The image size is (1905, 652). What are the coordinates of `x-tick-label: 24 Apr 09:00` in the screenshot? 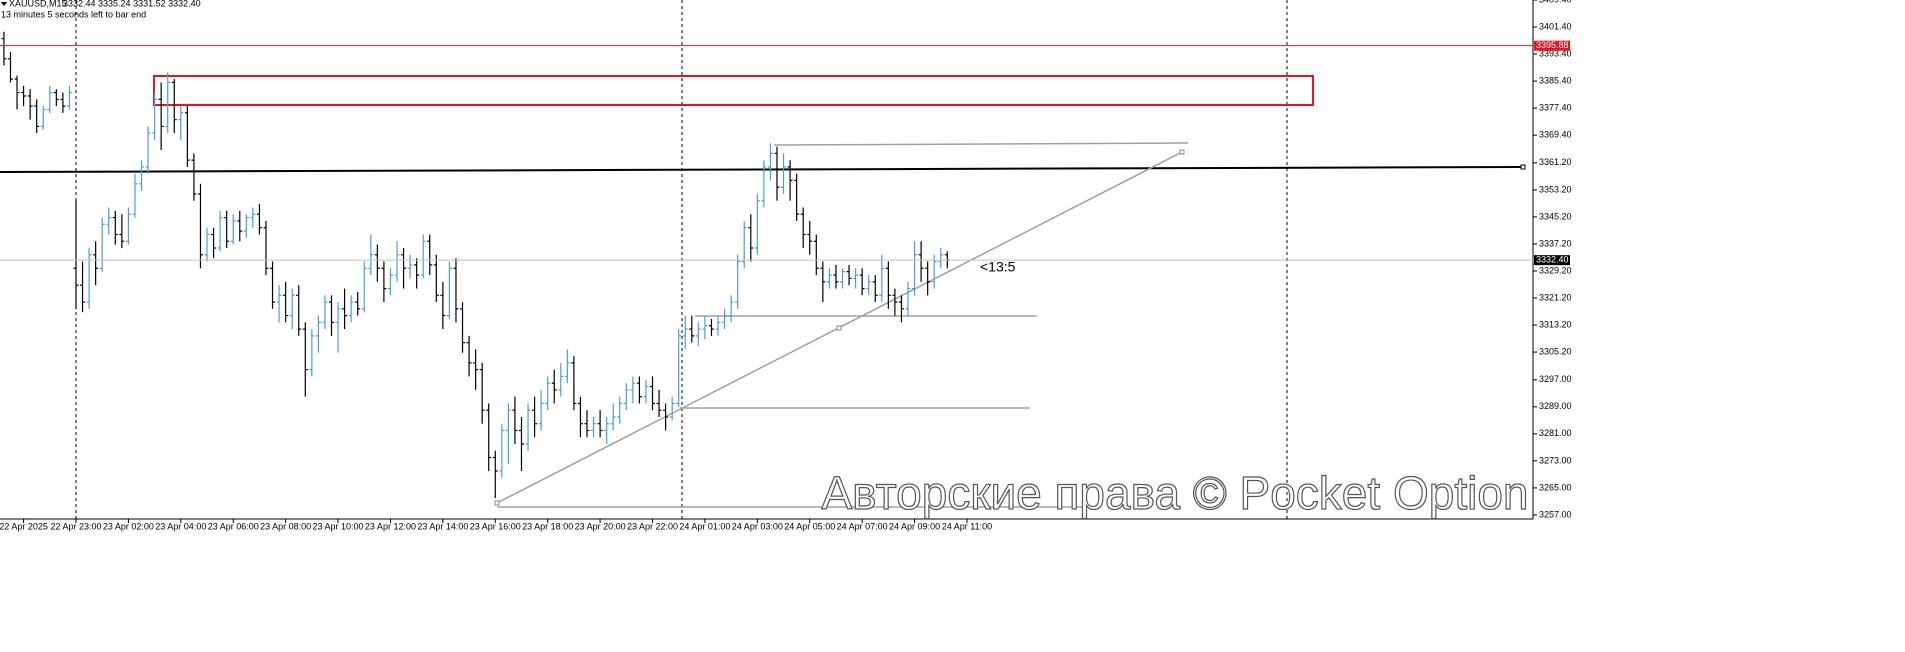 It's located at (914, 526).